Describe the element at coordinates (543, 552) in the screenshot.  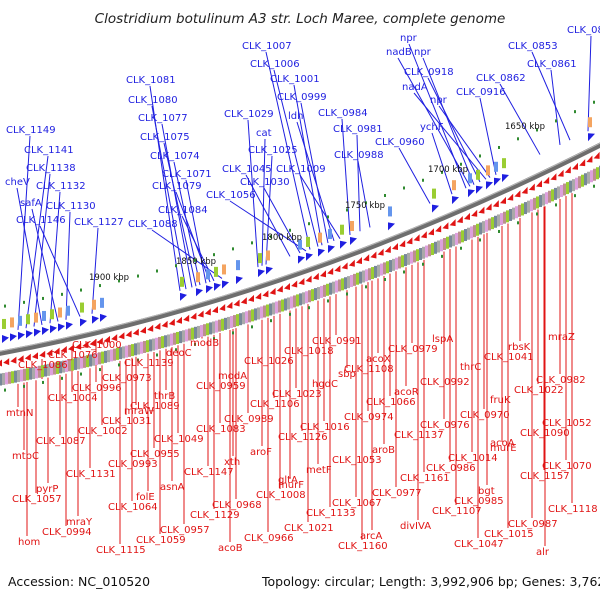
I see `reverse-gene-label: alr` at that location.